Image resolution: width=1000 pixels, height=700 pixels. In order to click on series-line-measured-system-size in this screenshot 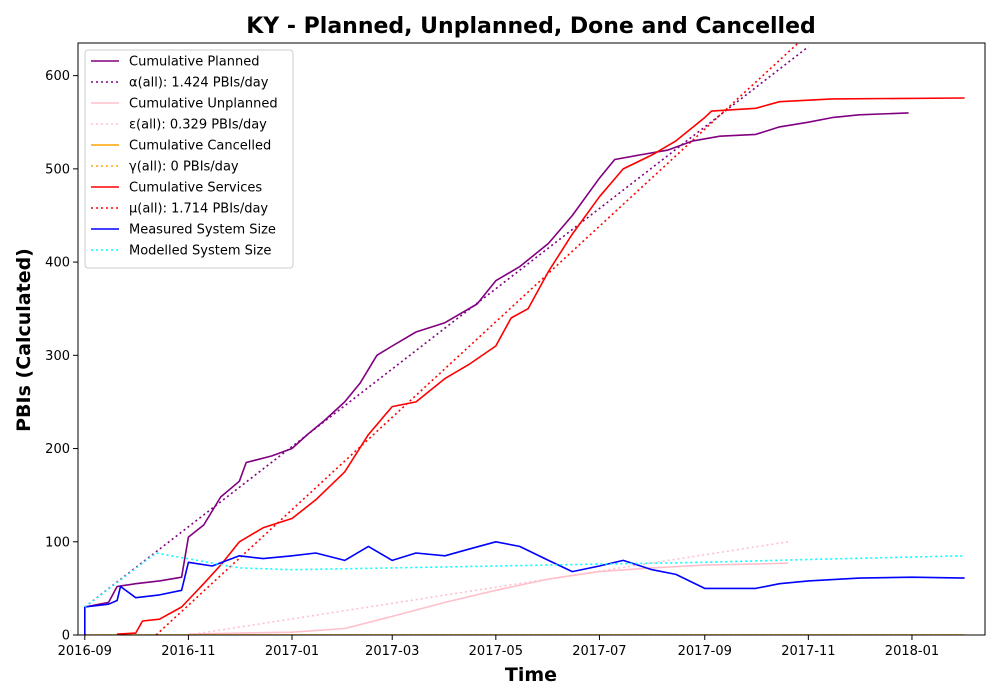, I will do `click(524, 588)`.